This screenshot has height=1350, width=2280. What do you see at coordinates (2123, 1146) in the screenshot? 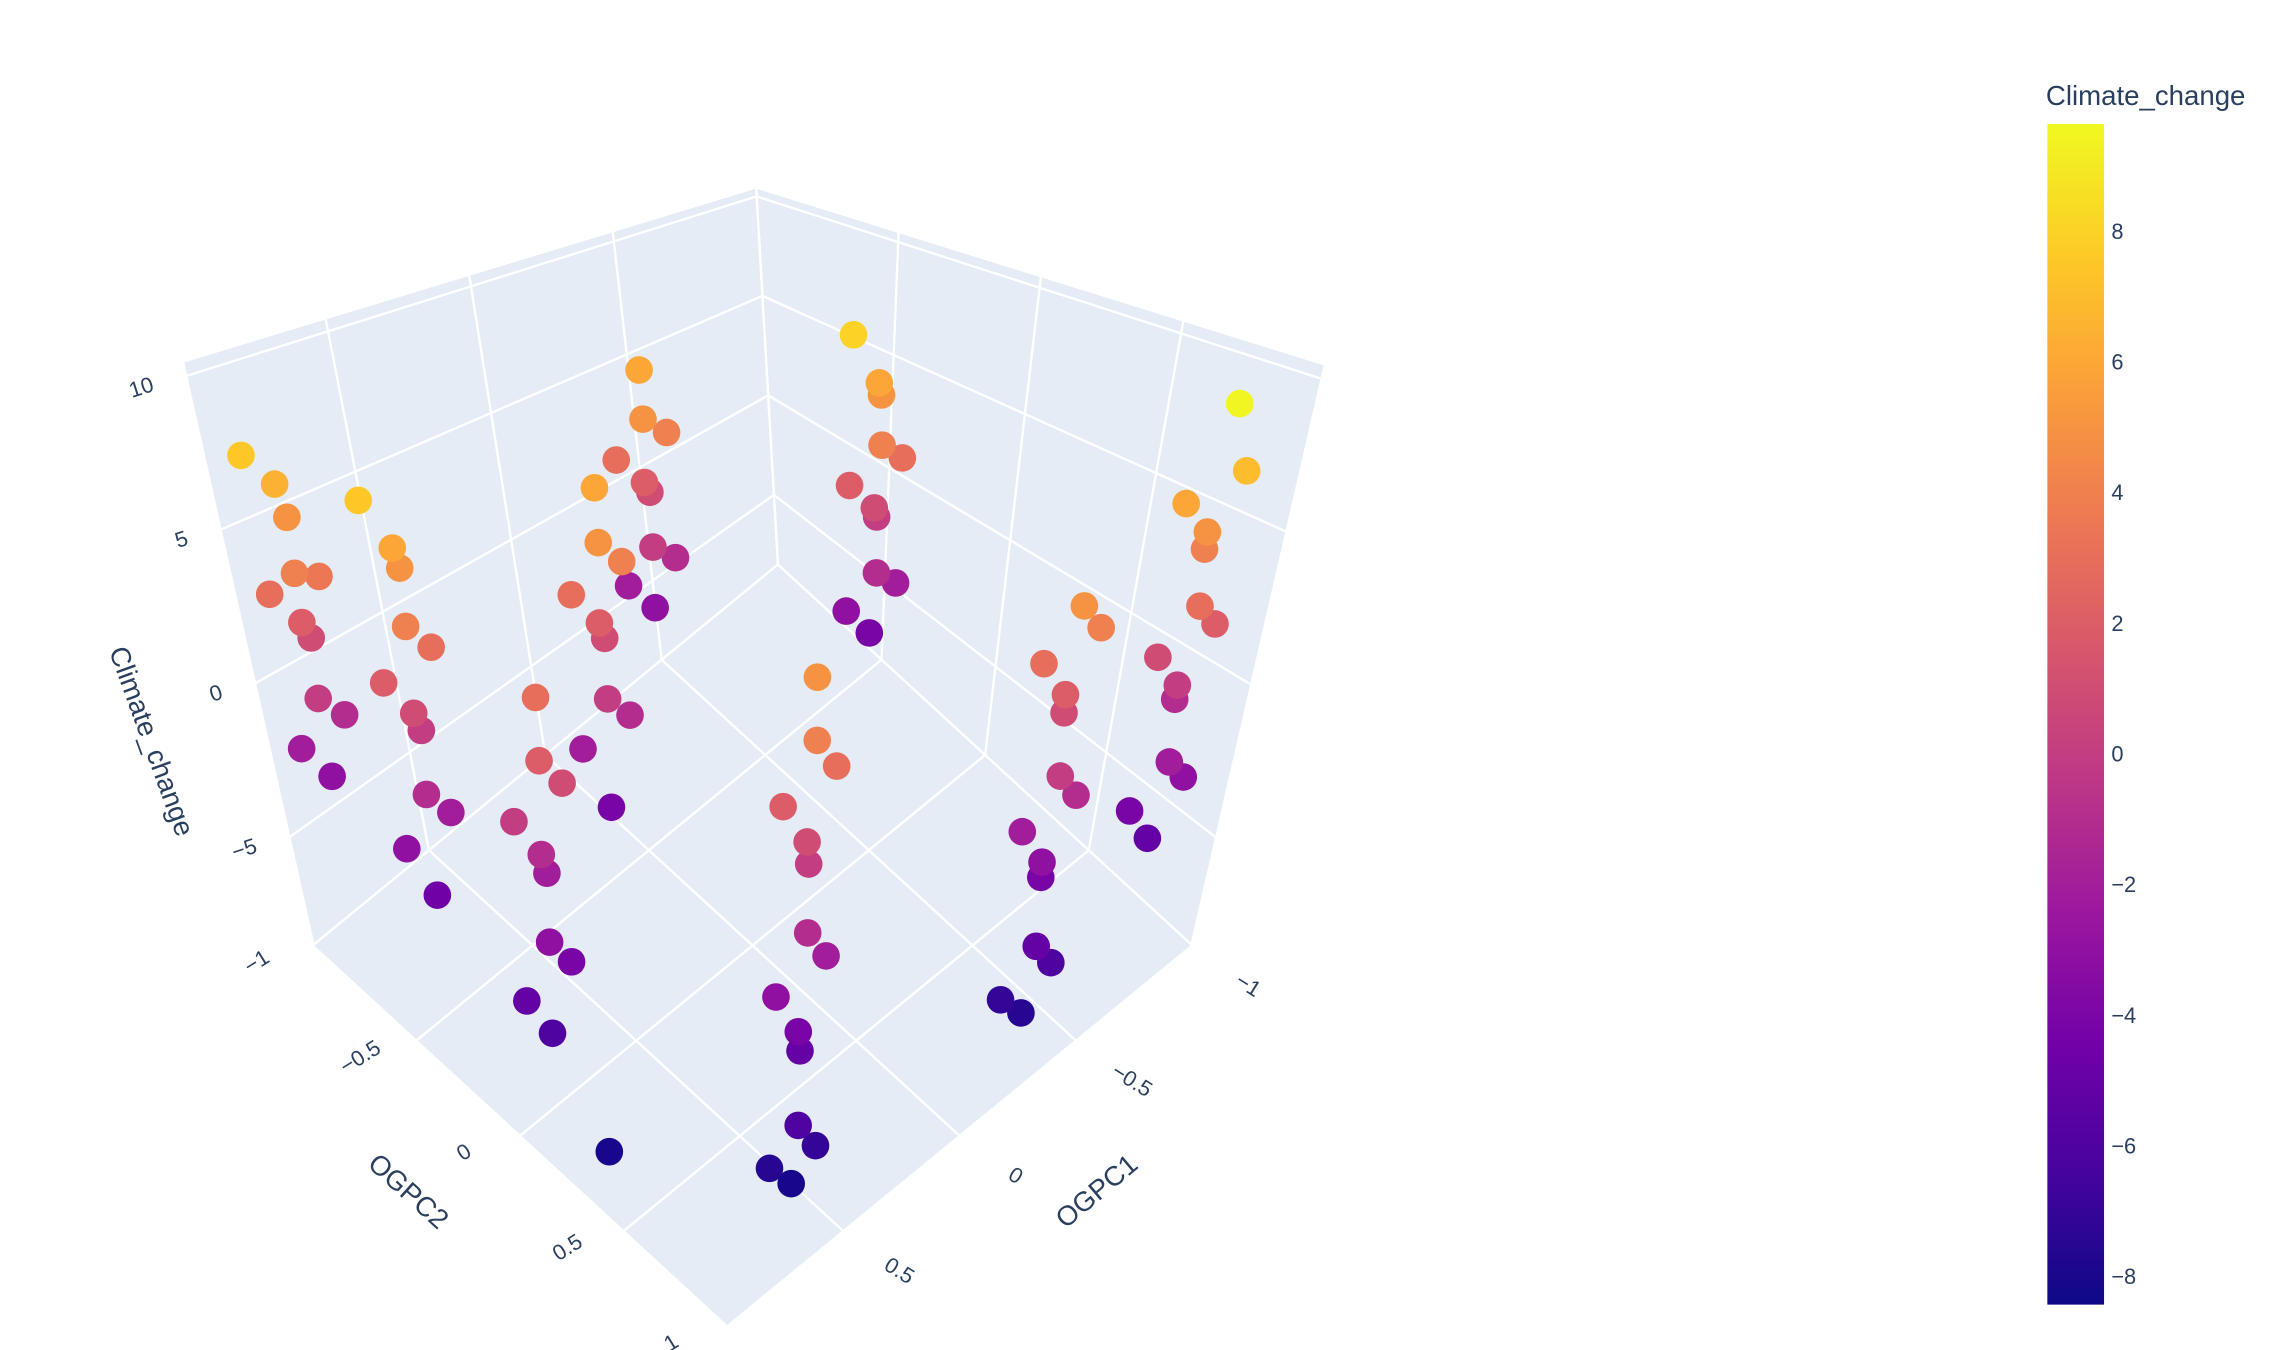
I see `colorbar-tick-label: −6` at bounding box center [2123, 1146].